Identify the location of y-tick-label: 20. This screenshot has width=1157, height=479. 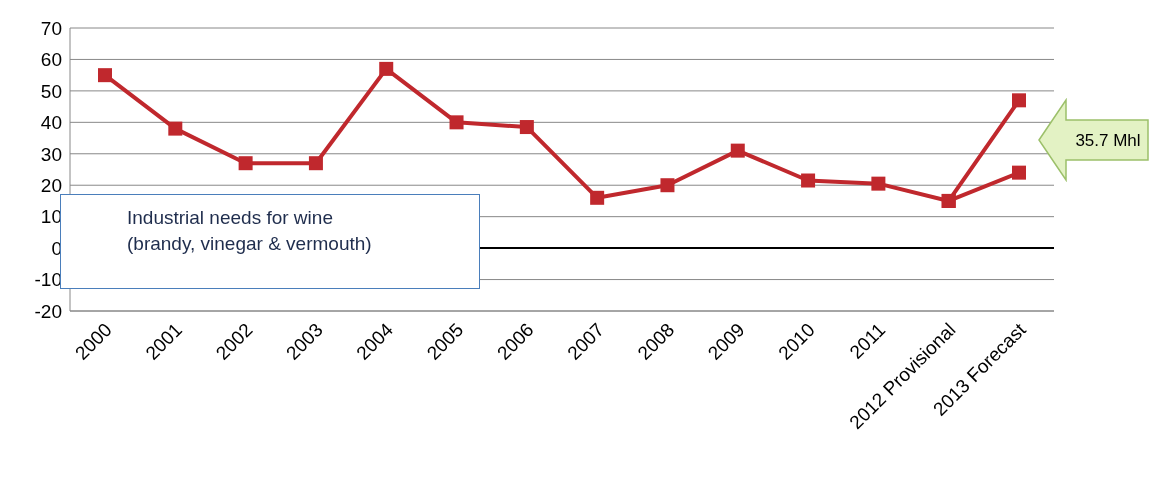
(51, 185).